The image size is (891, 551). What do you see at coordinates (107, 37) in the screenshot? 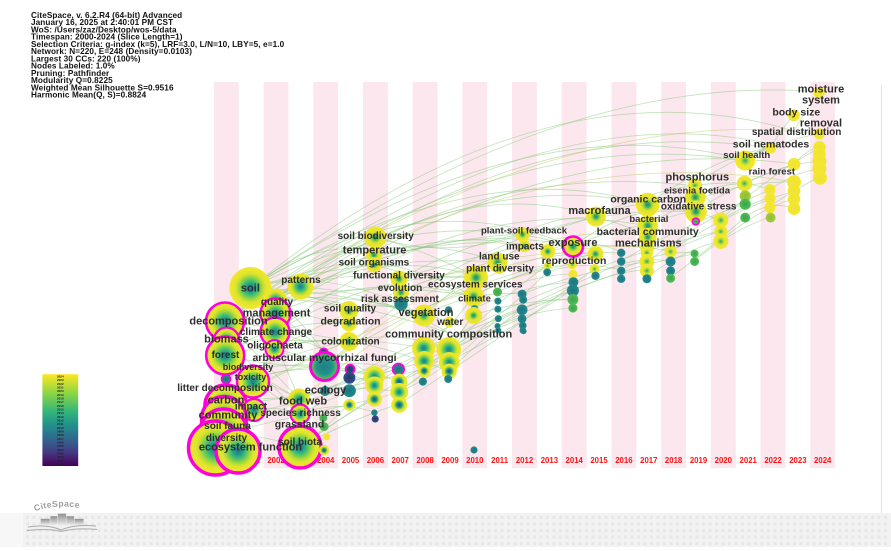
I see `svg-text:Timespan: 2000-2024 (Slice Len: Timespan: 2000-2024 (Slice Length=1)` at bounding box center [107, 37].